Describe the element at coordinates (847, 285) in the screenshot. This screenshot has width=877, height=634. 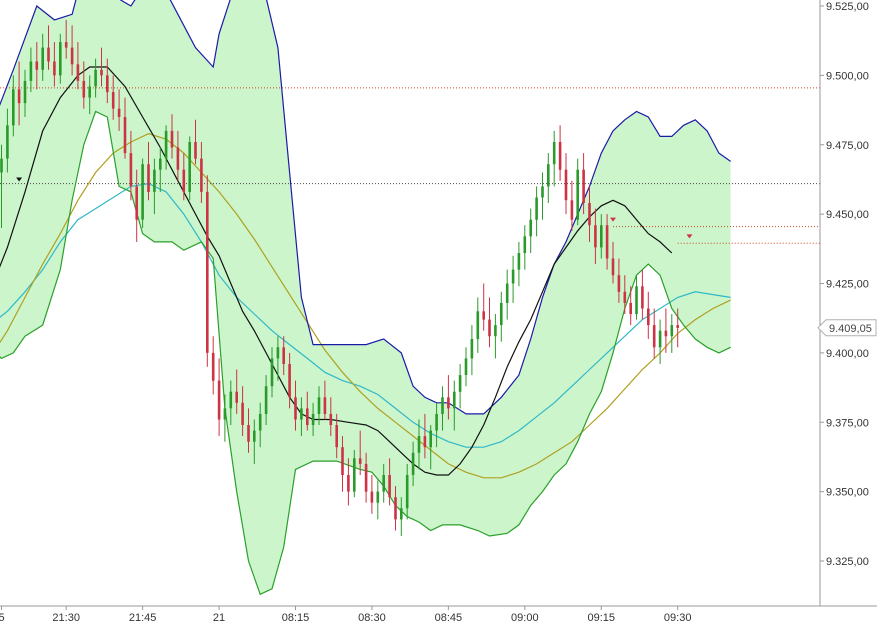
I see `y-tick-label: 9.425,00` at that location.